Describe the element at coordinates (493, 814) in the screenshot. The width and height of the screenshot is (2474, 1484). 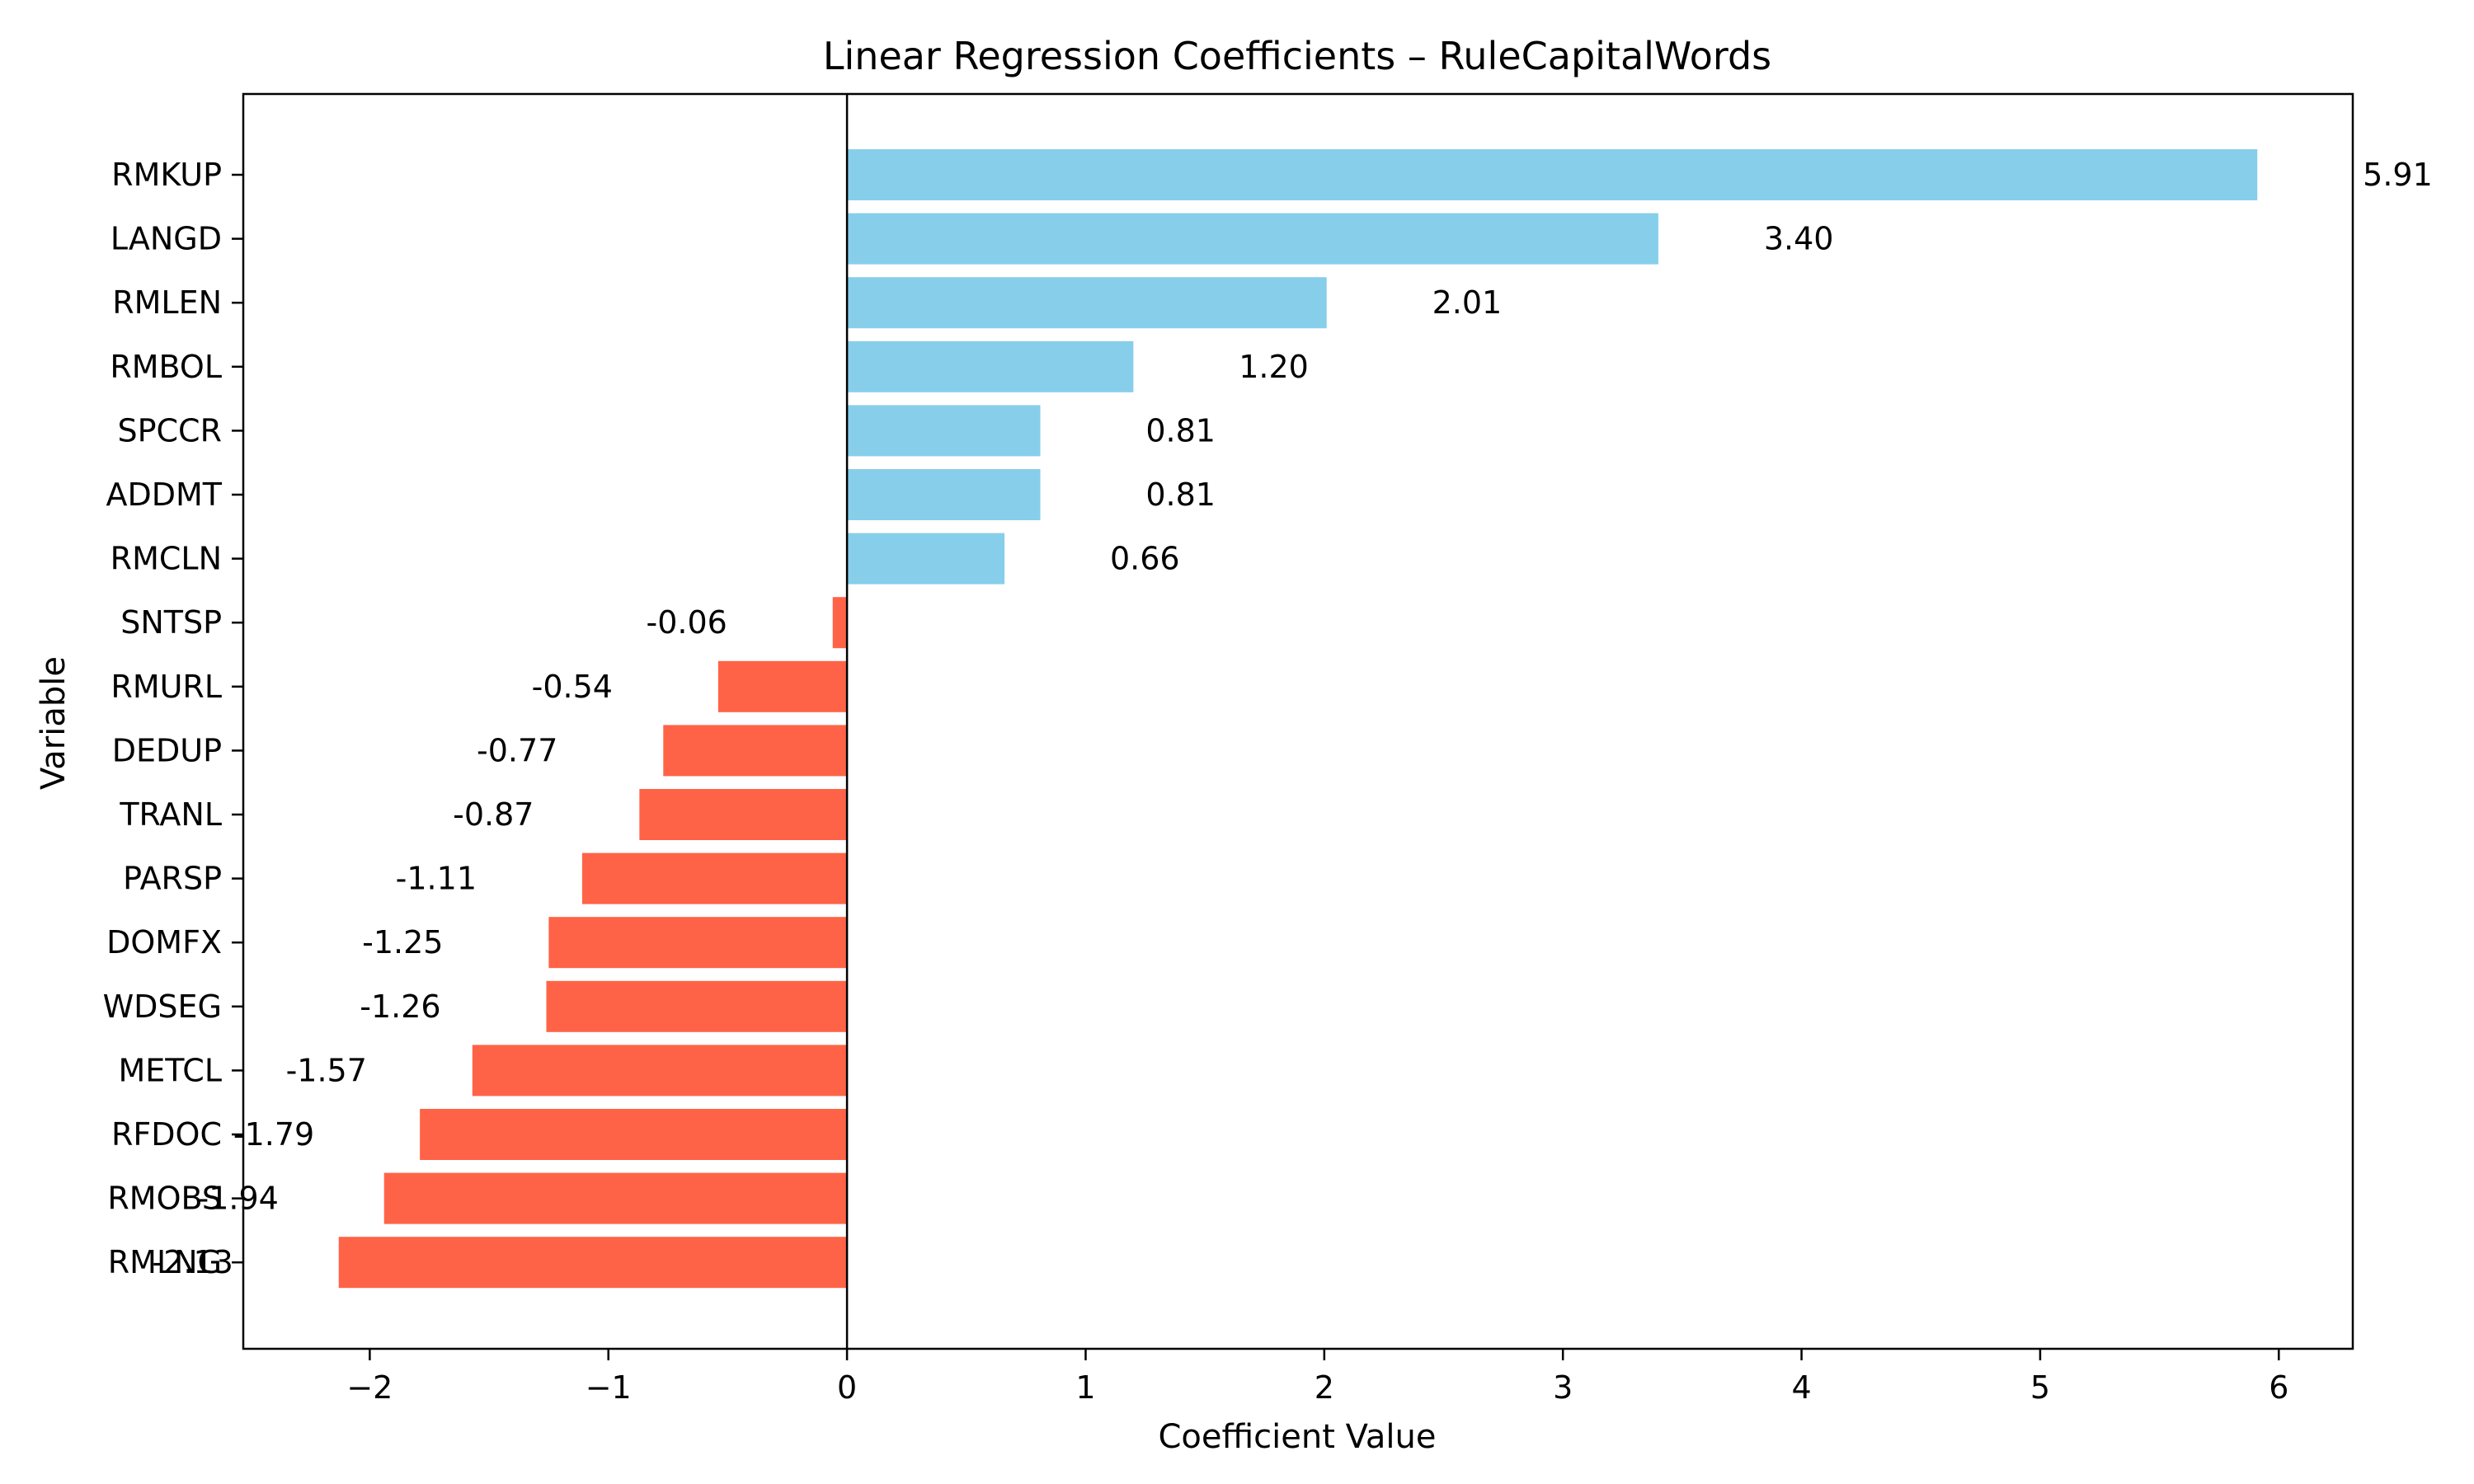
I see `value-label-tranl: -0.87` at that location.